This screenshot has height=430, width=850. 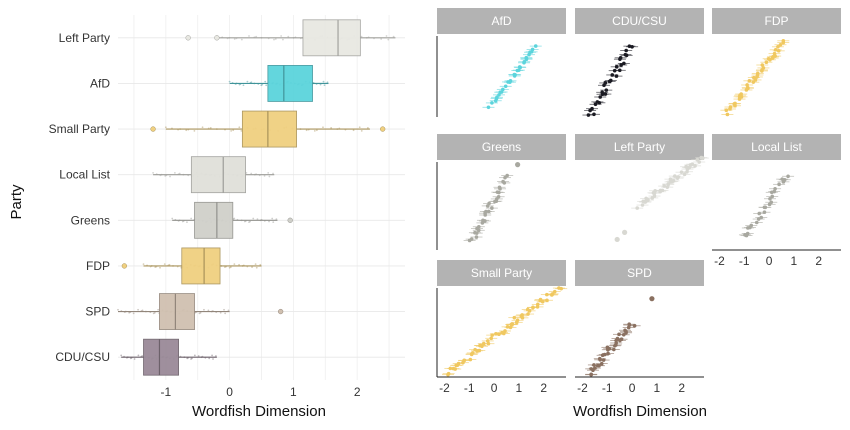 What do you see at coordinates (776, 201) in the screenshot?
I see `facet-local-list: Local List -2 -1 0 1 2` at bounding box center [776, 201].